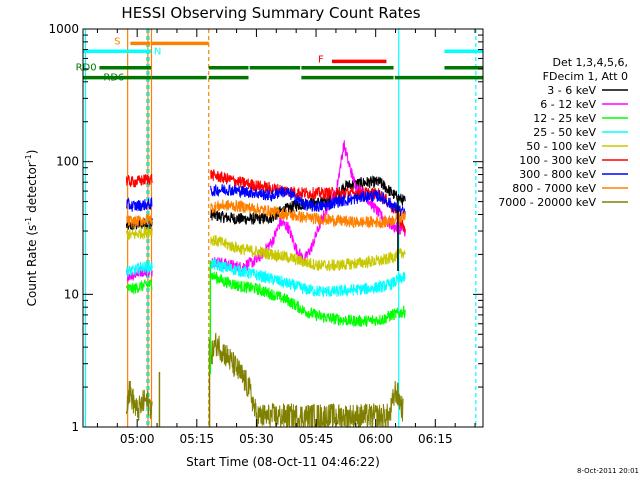 This screenshot has height=480, width=640. Describe the element at coordinates (86, 68) in the screenshot. I see `flag-label-rd0: RD0` at that location.